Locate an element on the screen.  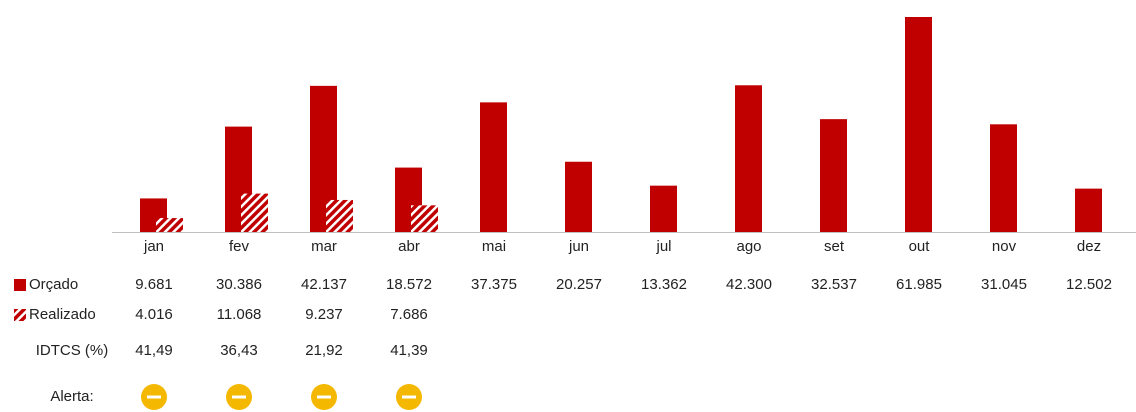
x-tick-label: jun is located at coordinates (578, 246).